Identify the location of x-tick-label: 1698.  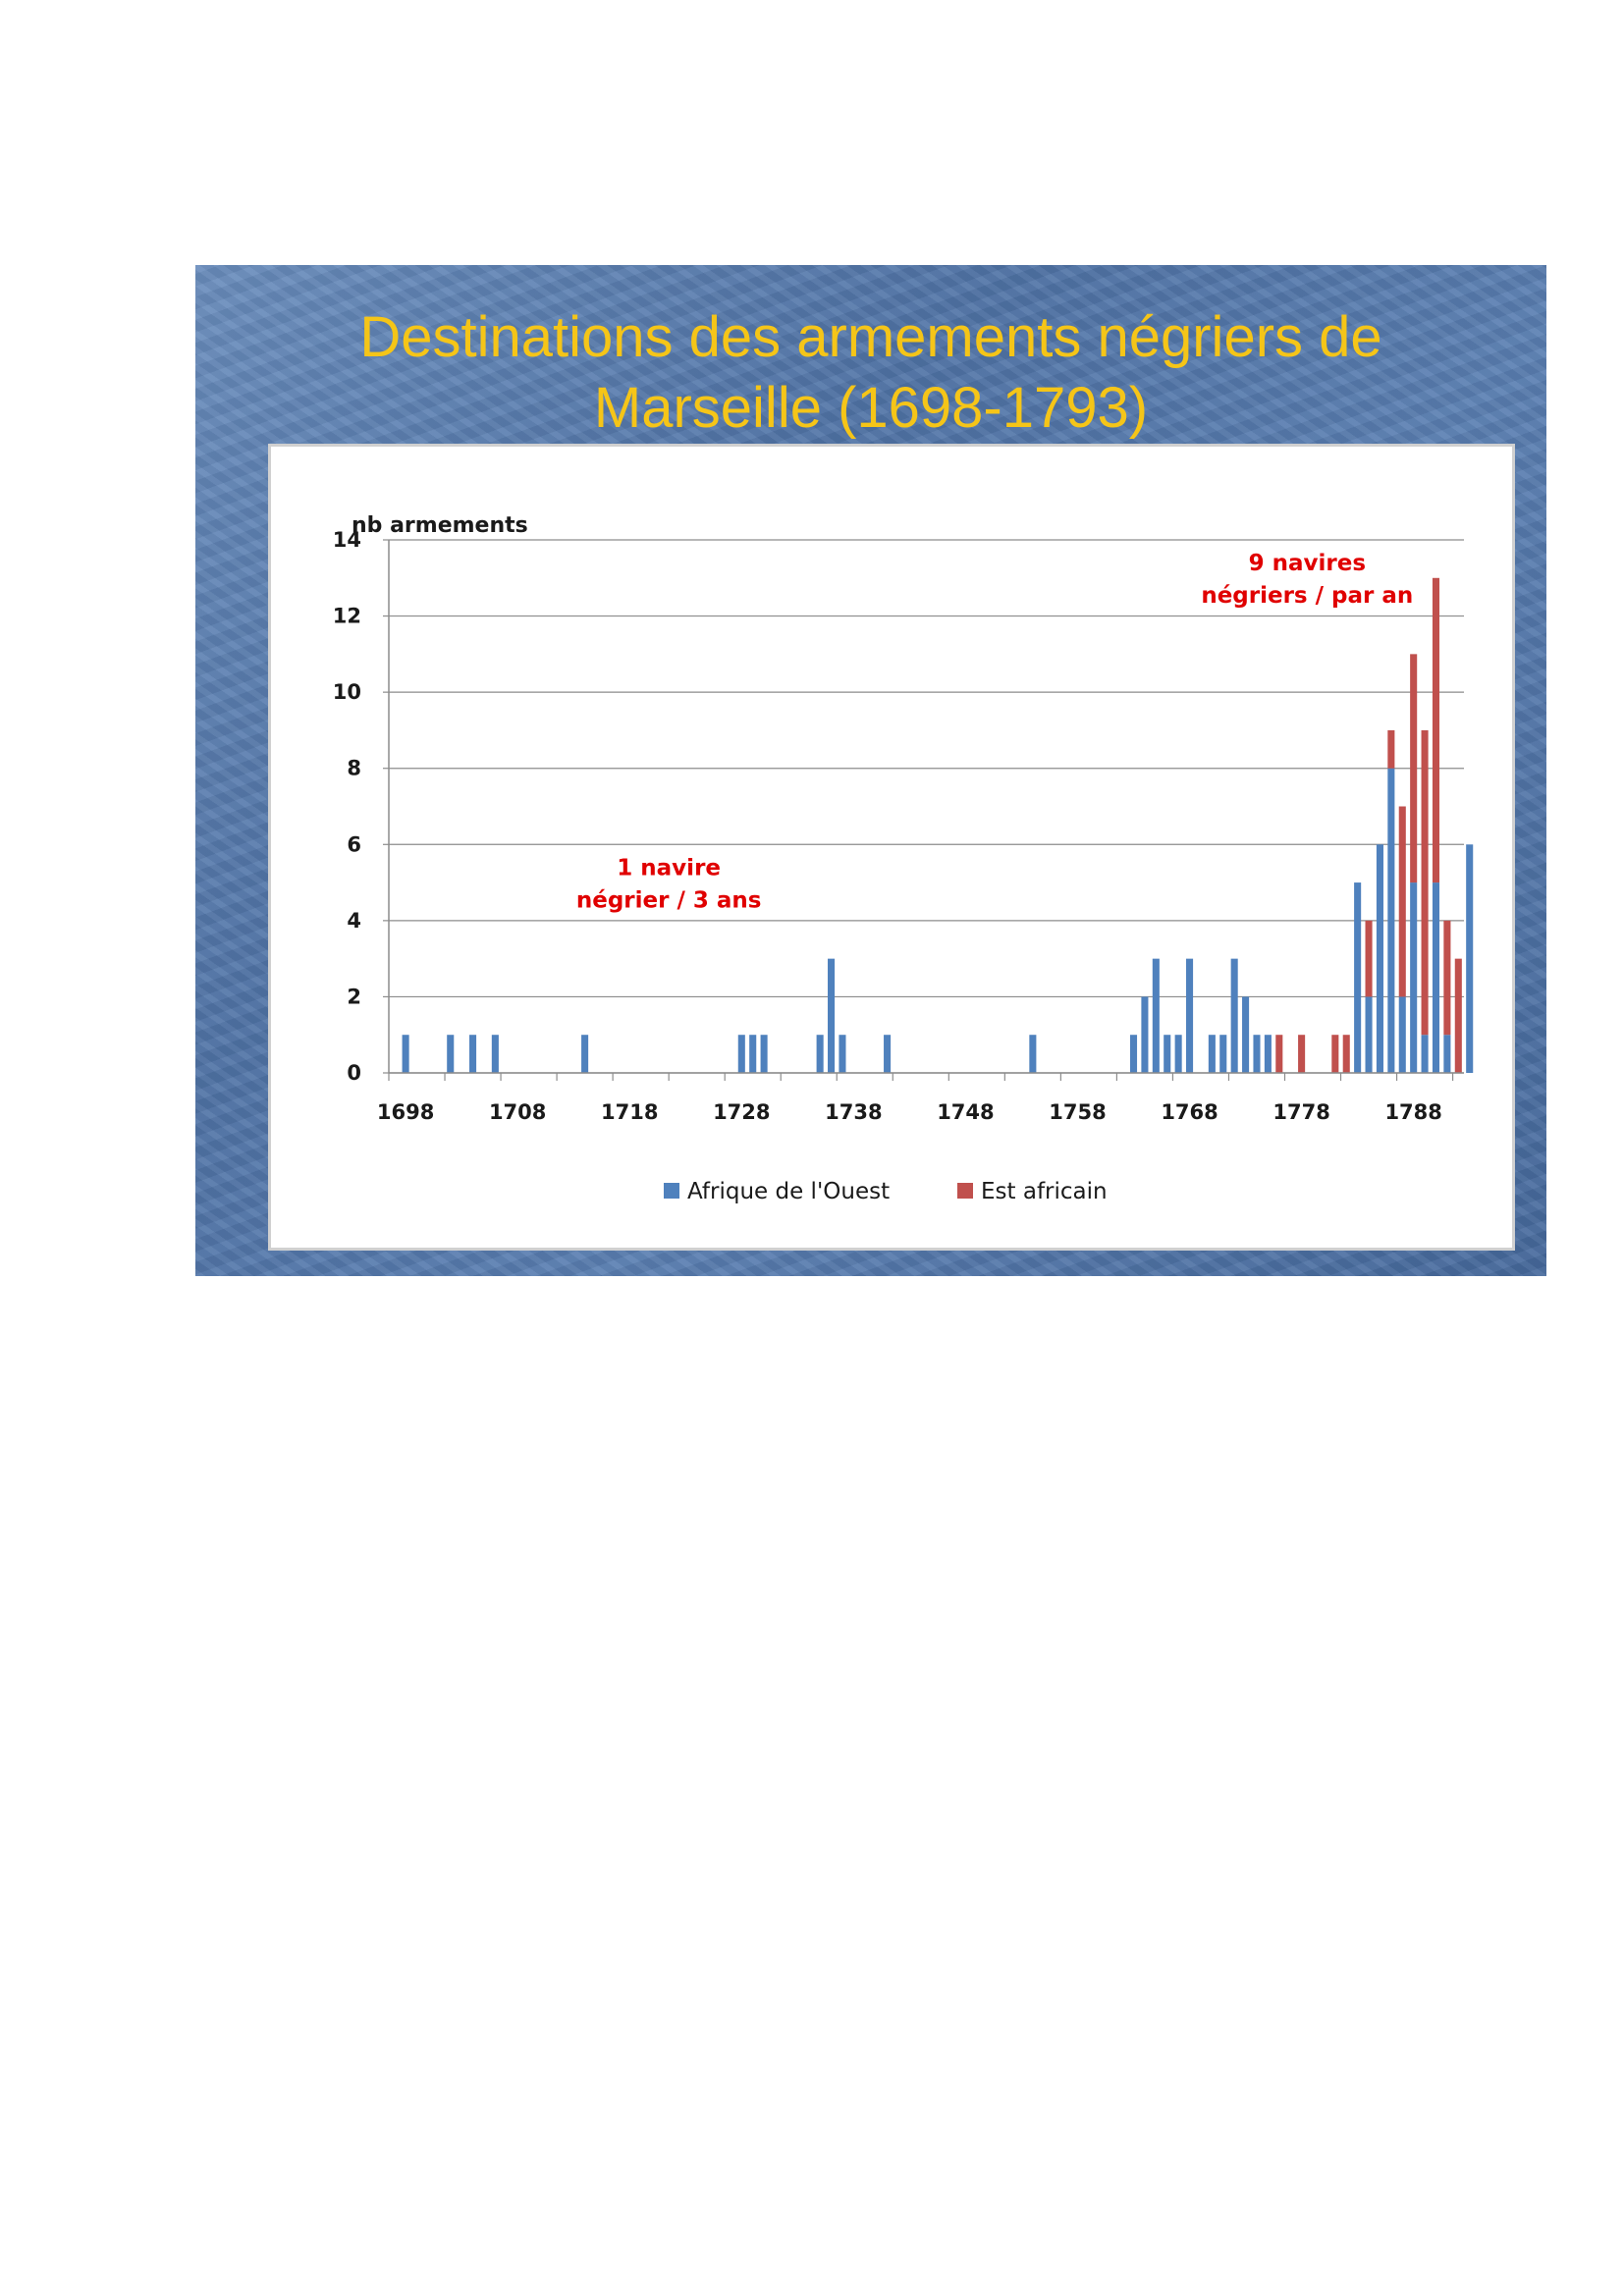
(405, 1112).